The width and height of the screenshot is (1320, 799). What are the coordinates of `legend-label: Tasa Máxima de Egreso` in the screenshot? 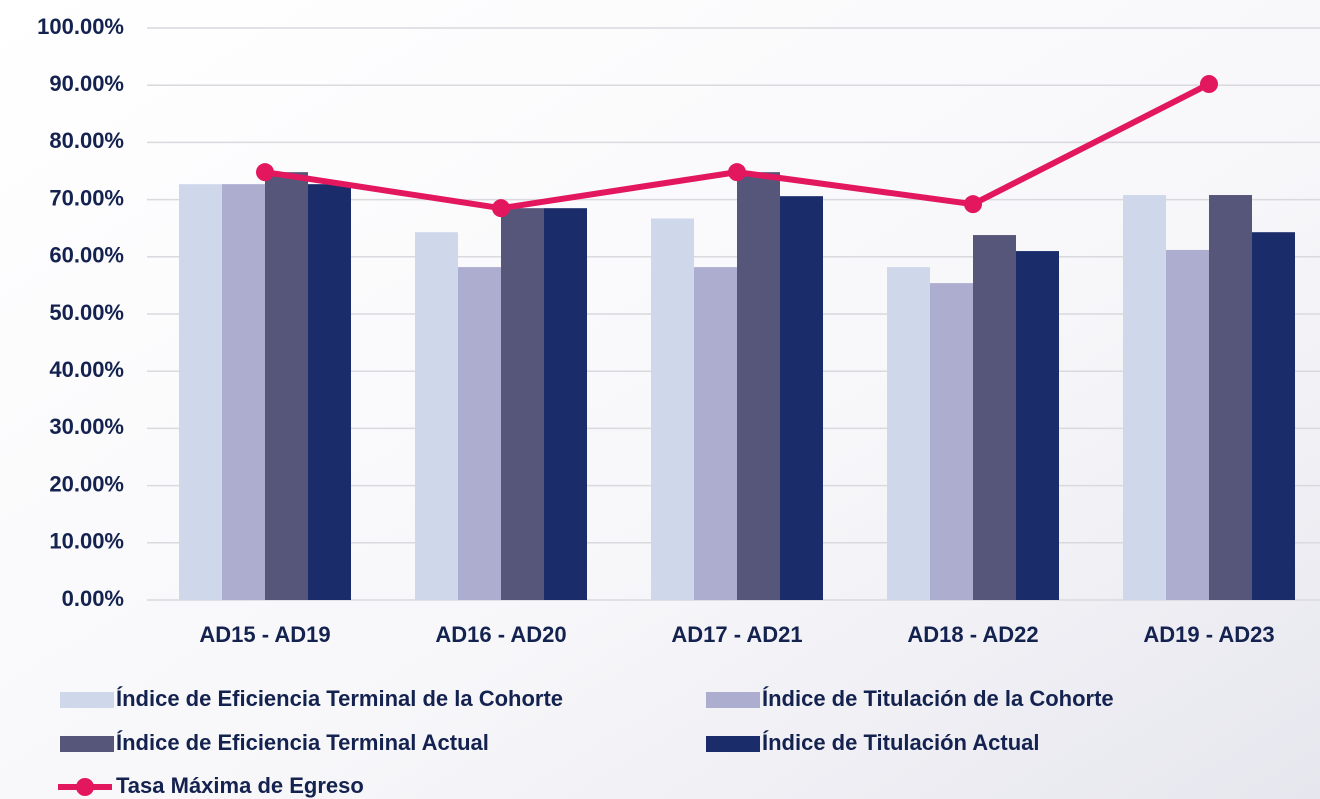 It's located at (240, 785).